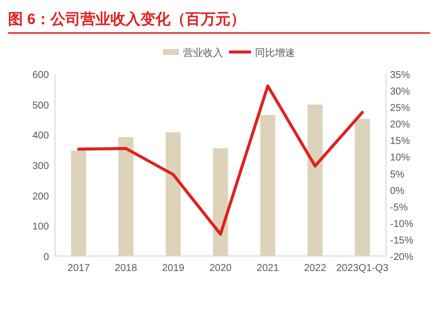  What do you see at coordinates (41, 227) in the screenshot?
I see `y-tick-label: 100` at bounding box center [41, 227].